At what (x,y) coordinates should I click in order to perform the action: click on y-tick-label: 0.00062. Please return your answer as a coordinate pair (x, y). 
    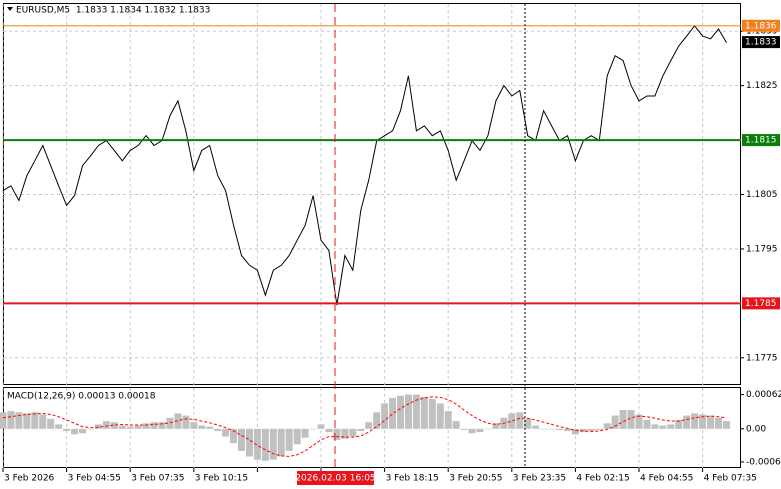
    Looking at the image, I should click on (763, 395).